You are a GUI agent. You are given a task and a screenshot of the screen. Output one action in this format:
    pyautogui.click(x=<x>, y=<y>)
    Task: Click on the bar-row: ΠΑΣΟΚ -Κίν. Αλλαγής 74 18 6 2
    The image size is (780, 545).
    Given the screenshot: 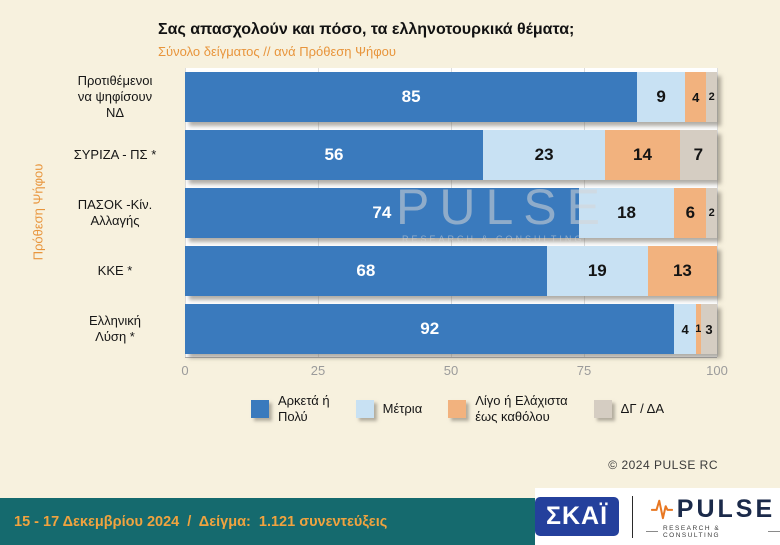 What is the action you would take?
    pyautogui.click(x=383, y=213)
    